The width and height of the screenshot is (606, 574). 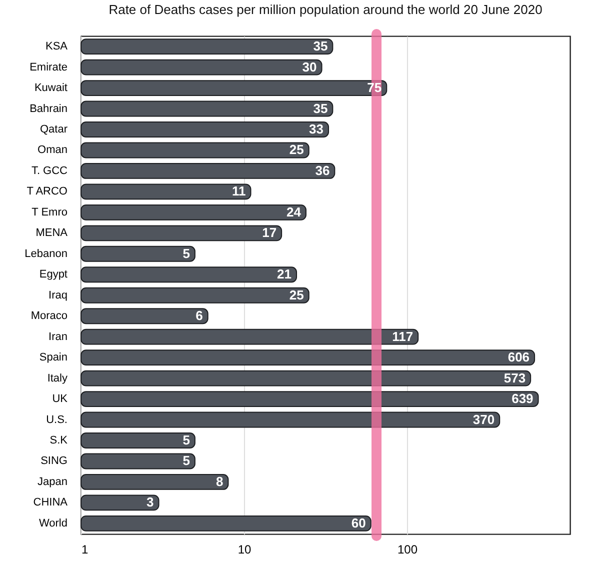 I want to click on chart-title: Rate of Deaths cases per million population around the world 20 June 2020, so click(x=325, y=9).